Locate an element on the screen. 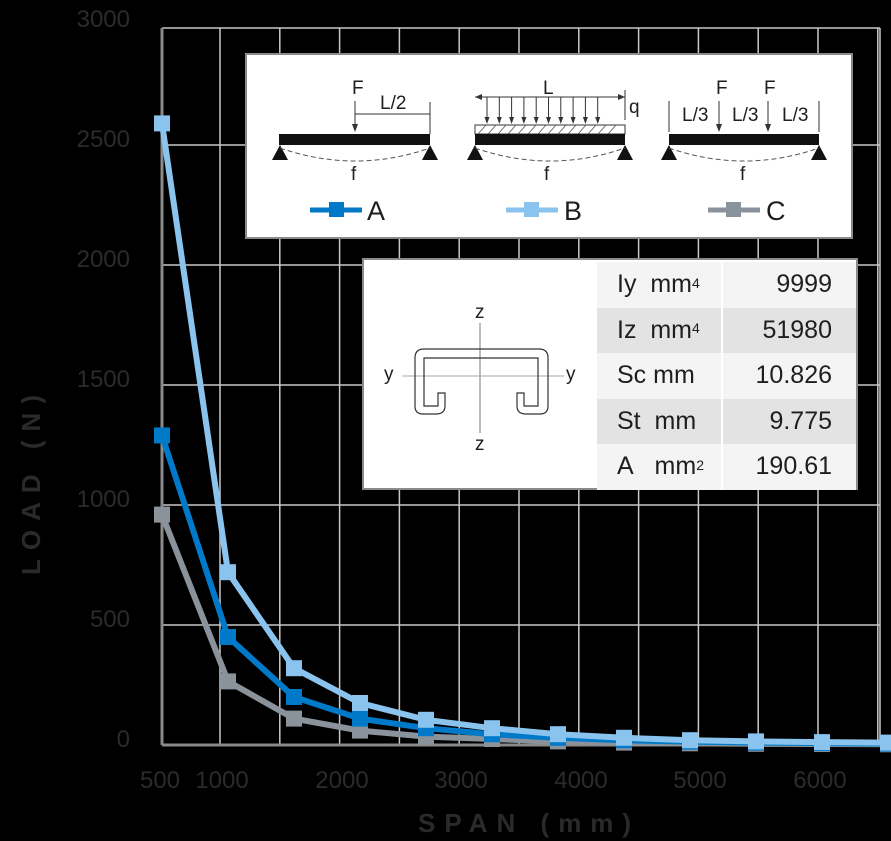 Image resolution: width=891 pixels, height=841 pixels. diagram-a: F L/2 f is located at coordinates (355, 131).